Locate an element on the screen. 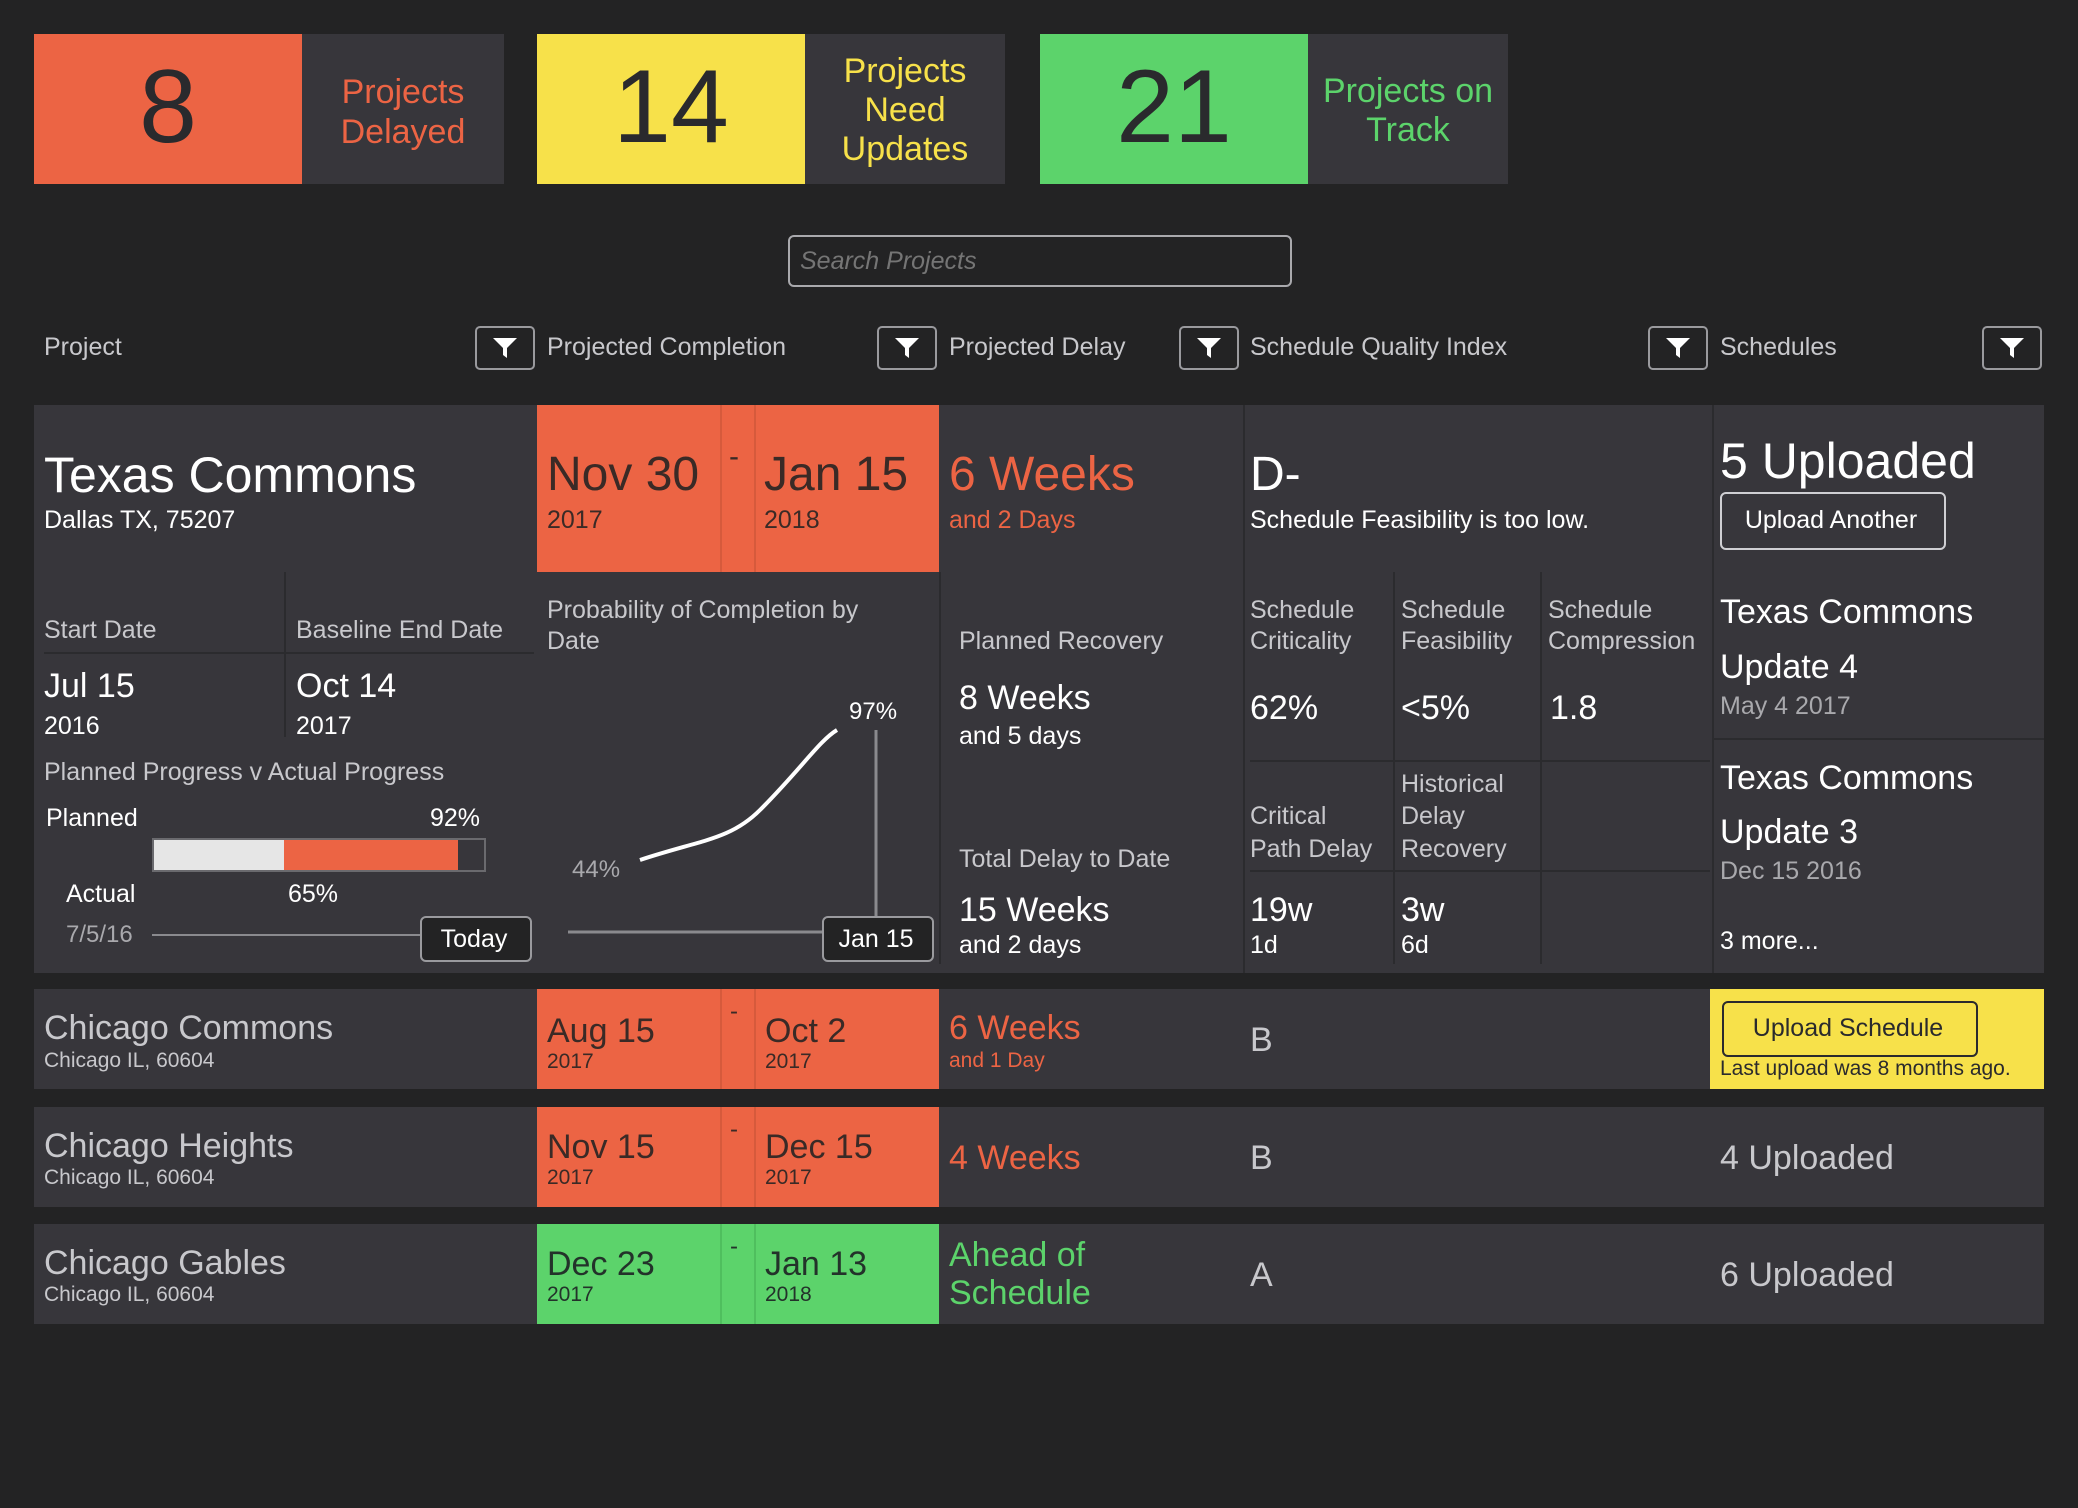 The height and width of the screenshot is (1508, 2078). need-updates-label-tile: Projects Need Updates is located at coordinates (905, 109).